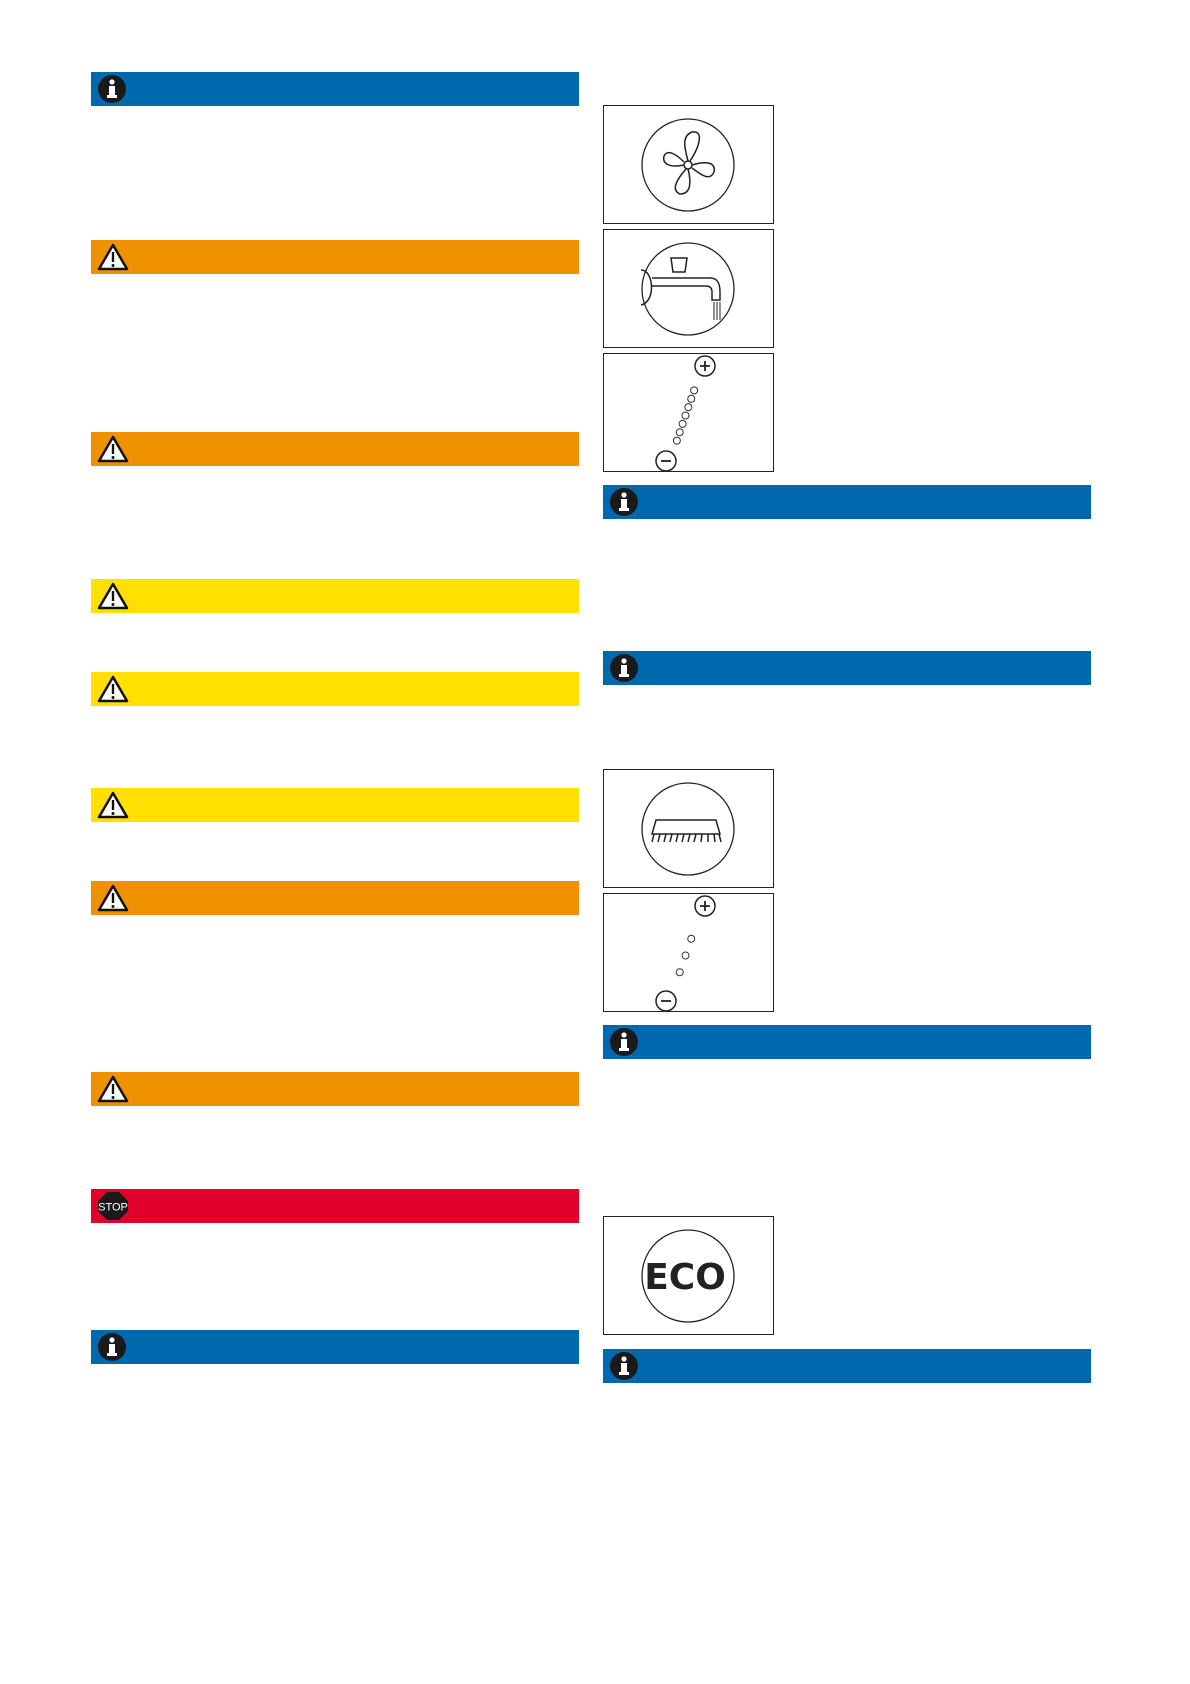 Image resolution: width=1190 pixels, height=1684 pixels. What do you see at coordinates (685, 1277) in the screenshot?
I see `svg-text: ECO` at bounding box center [685, 1277].